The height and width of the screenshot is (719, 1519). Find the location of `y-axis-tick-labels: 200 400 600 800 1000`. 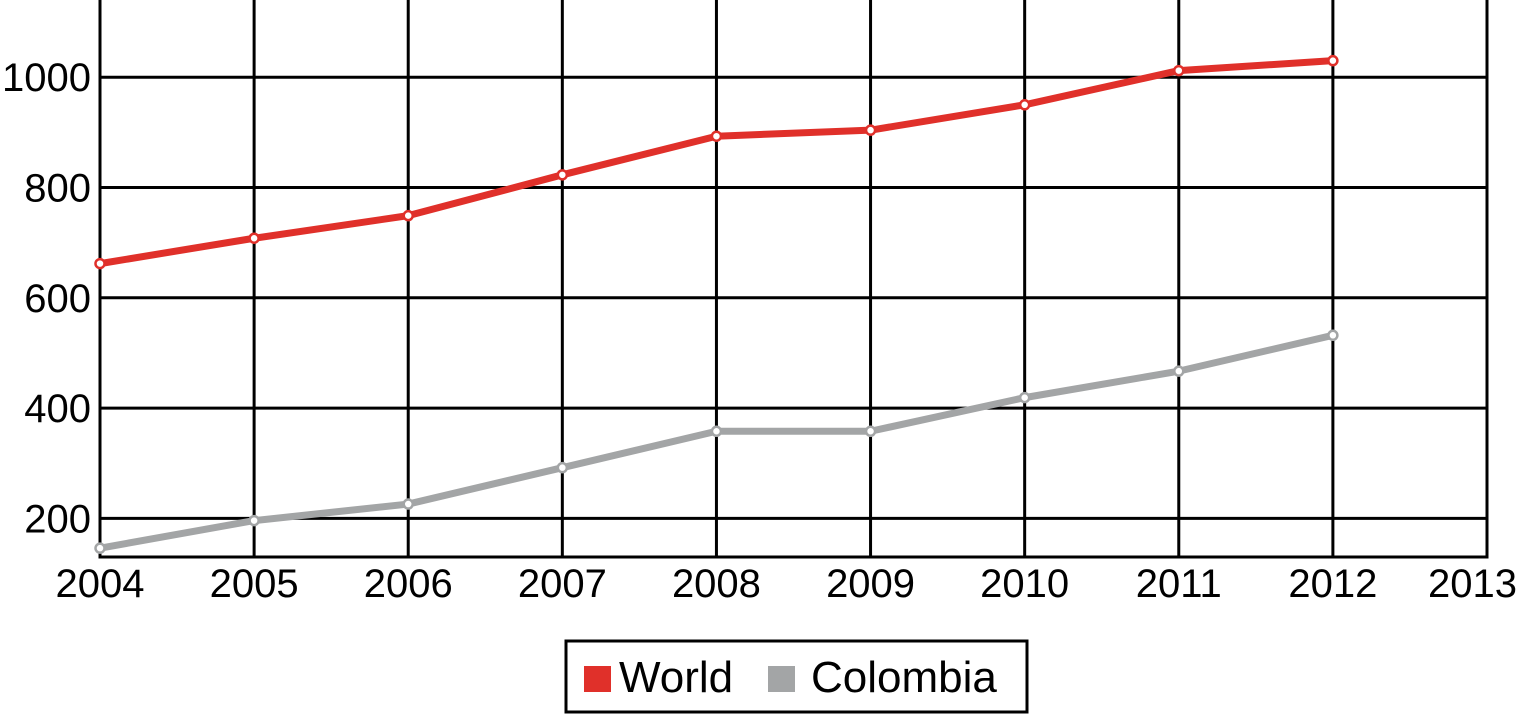

y-axis-tick-labels: 200 400 600 800 1000 is located at coordinates (46, 298).